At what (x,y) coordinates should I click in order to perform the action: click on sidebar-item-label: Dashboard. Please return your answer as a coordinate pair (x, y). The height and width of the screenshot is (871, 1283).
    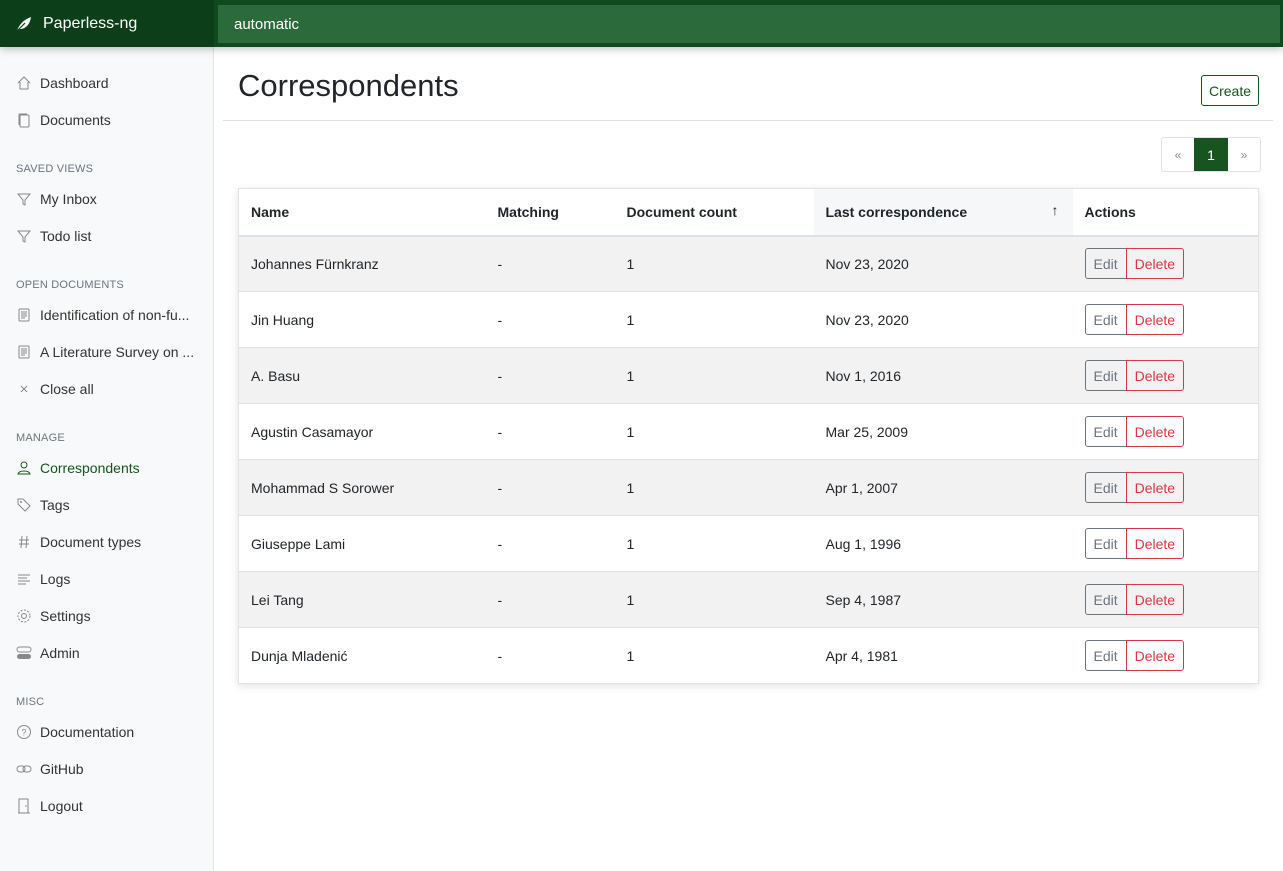
    Looking at the image, I should click on (74, 83).